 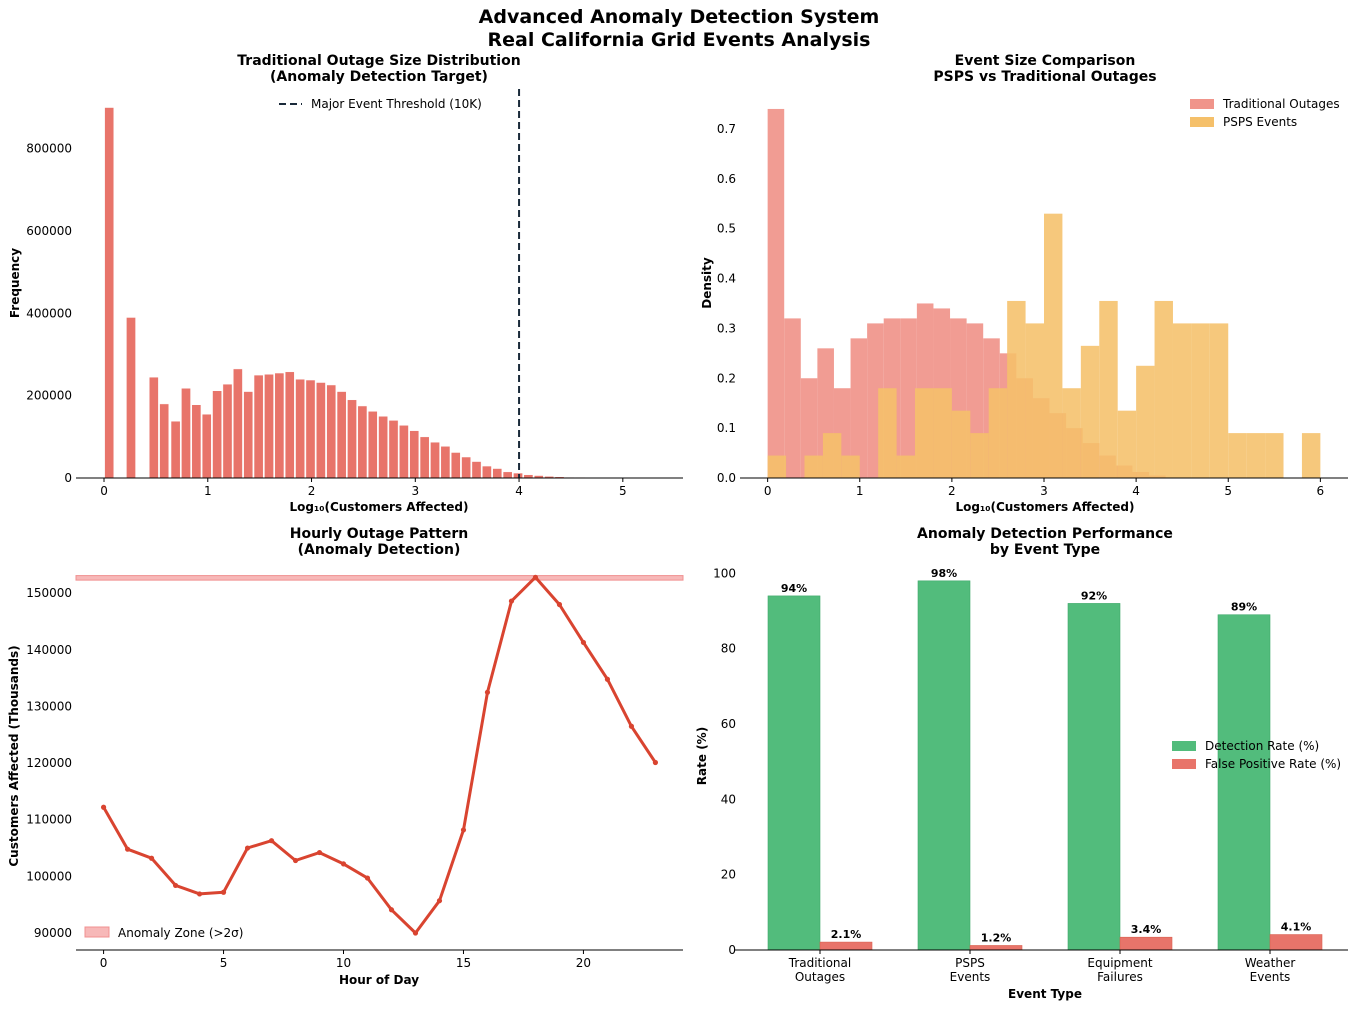 I want to click on hourly-y-tick-label: 100000, so click(x=49, y=876).